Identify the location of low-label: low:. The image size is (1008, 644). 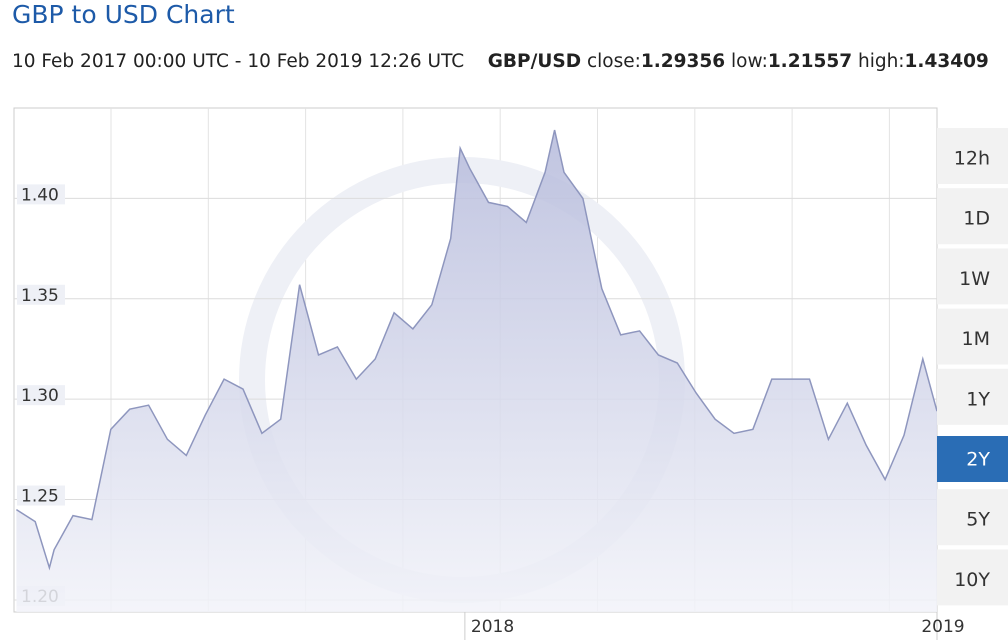
(749, 61).